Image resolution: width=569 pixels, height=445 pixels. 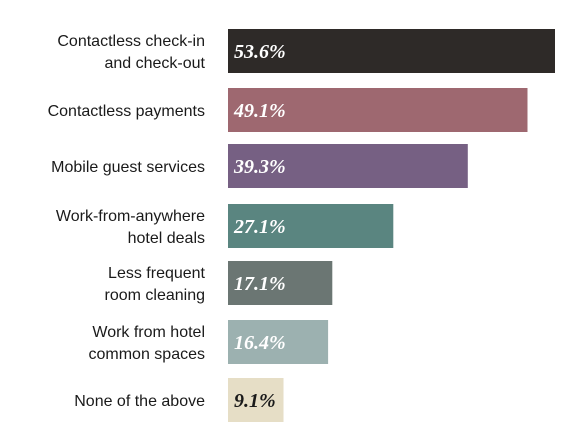 I want to click on bar-value-label: 16.4%, so click(x=260, y=343).